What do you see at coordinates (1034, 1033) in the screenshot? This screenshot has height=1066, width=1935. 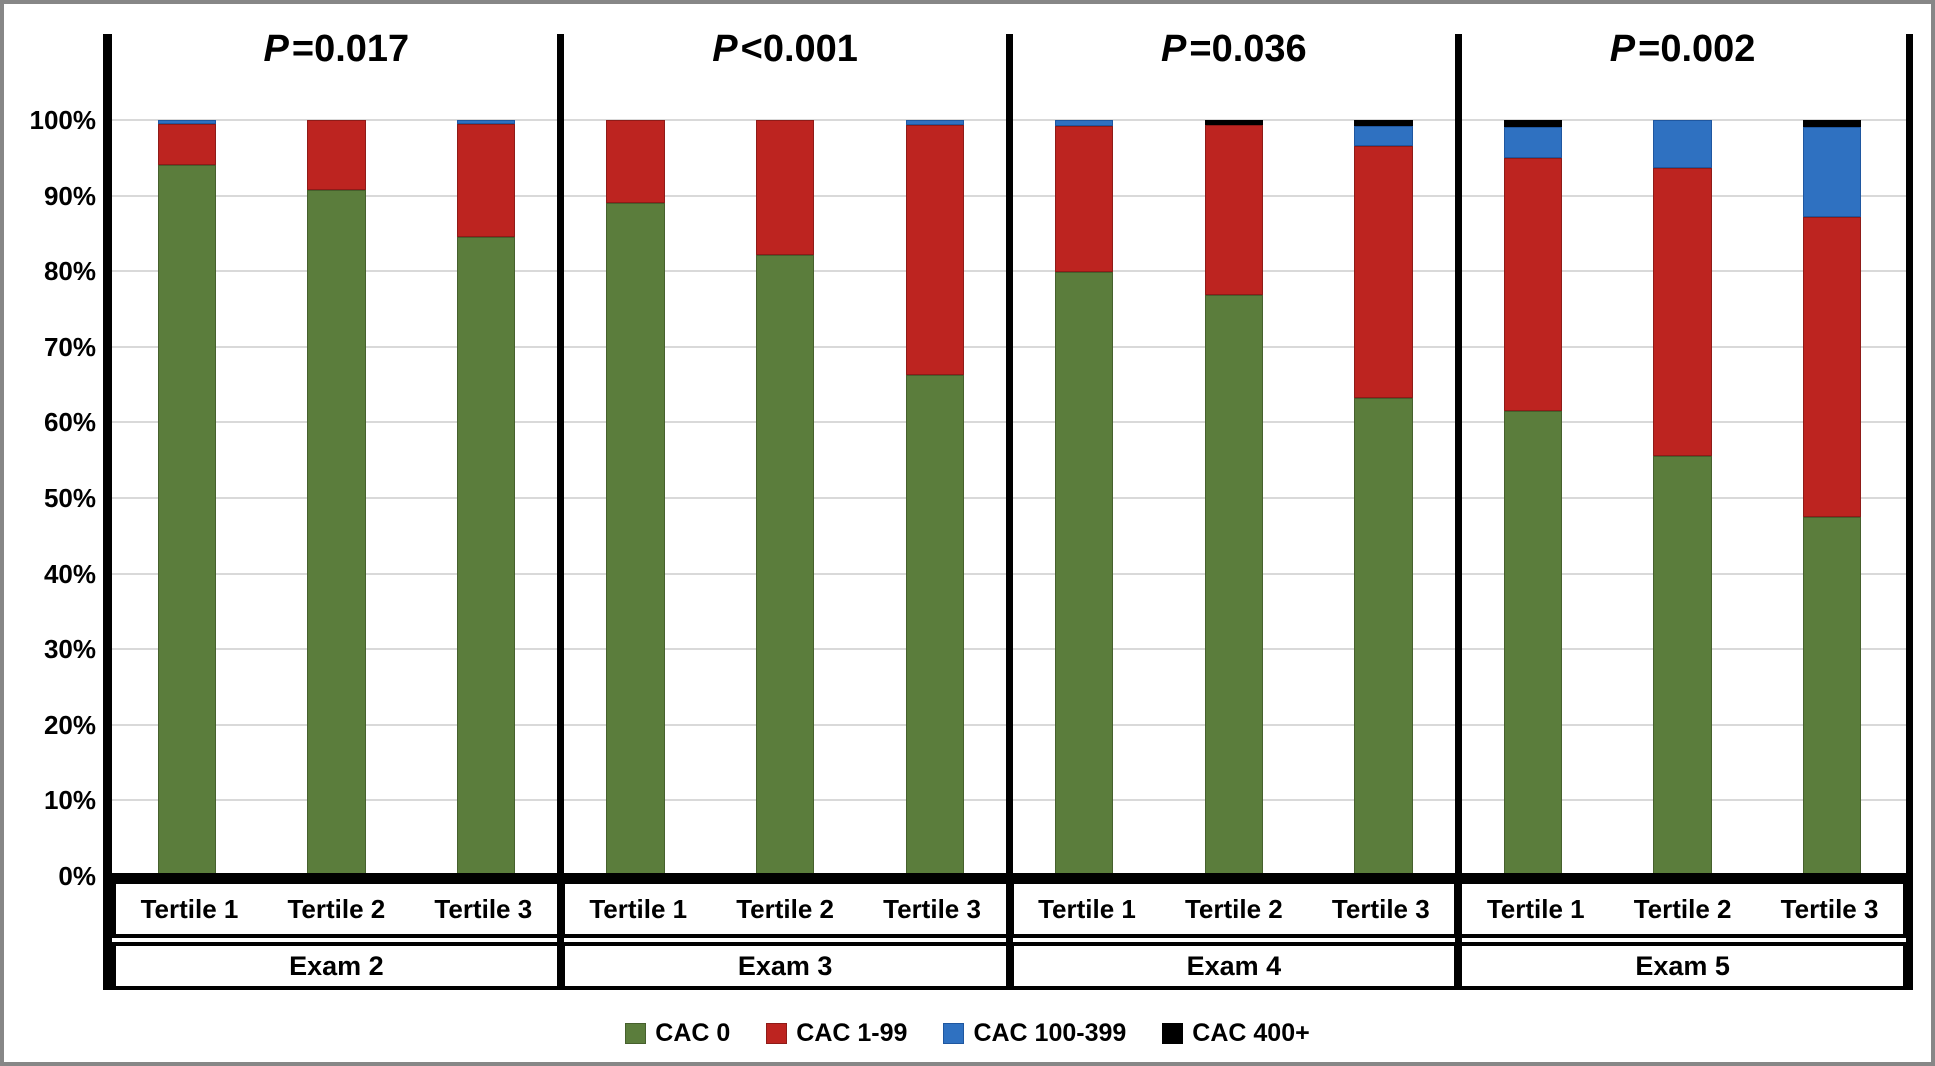 I see `legend-item: CAC 100-399` at bounding box center [1034, 1033].